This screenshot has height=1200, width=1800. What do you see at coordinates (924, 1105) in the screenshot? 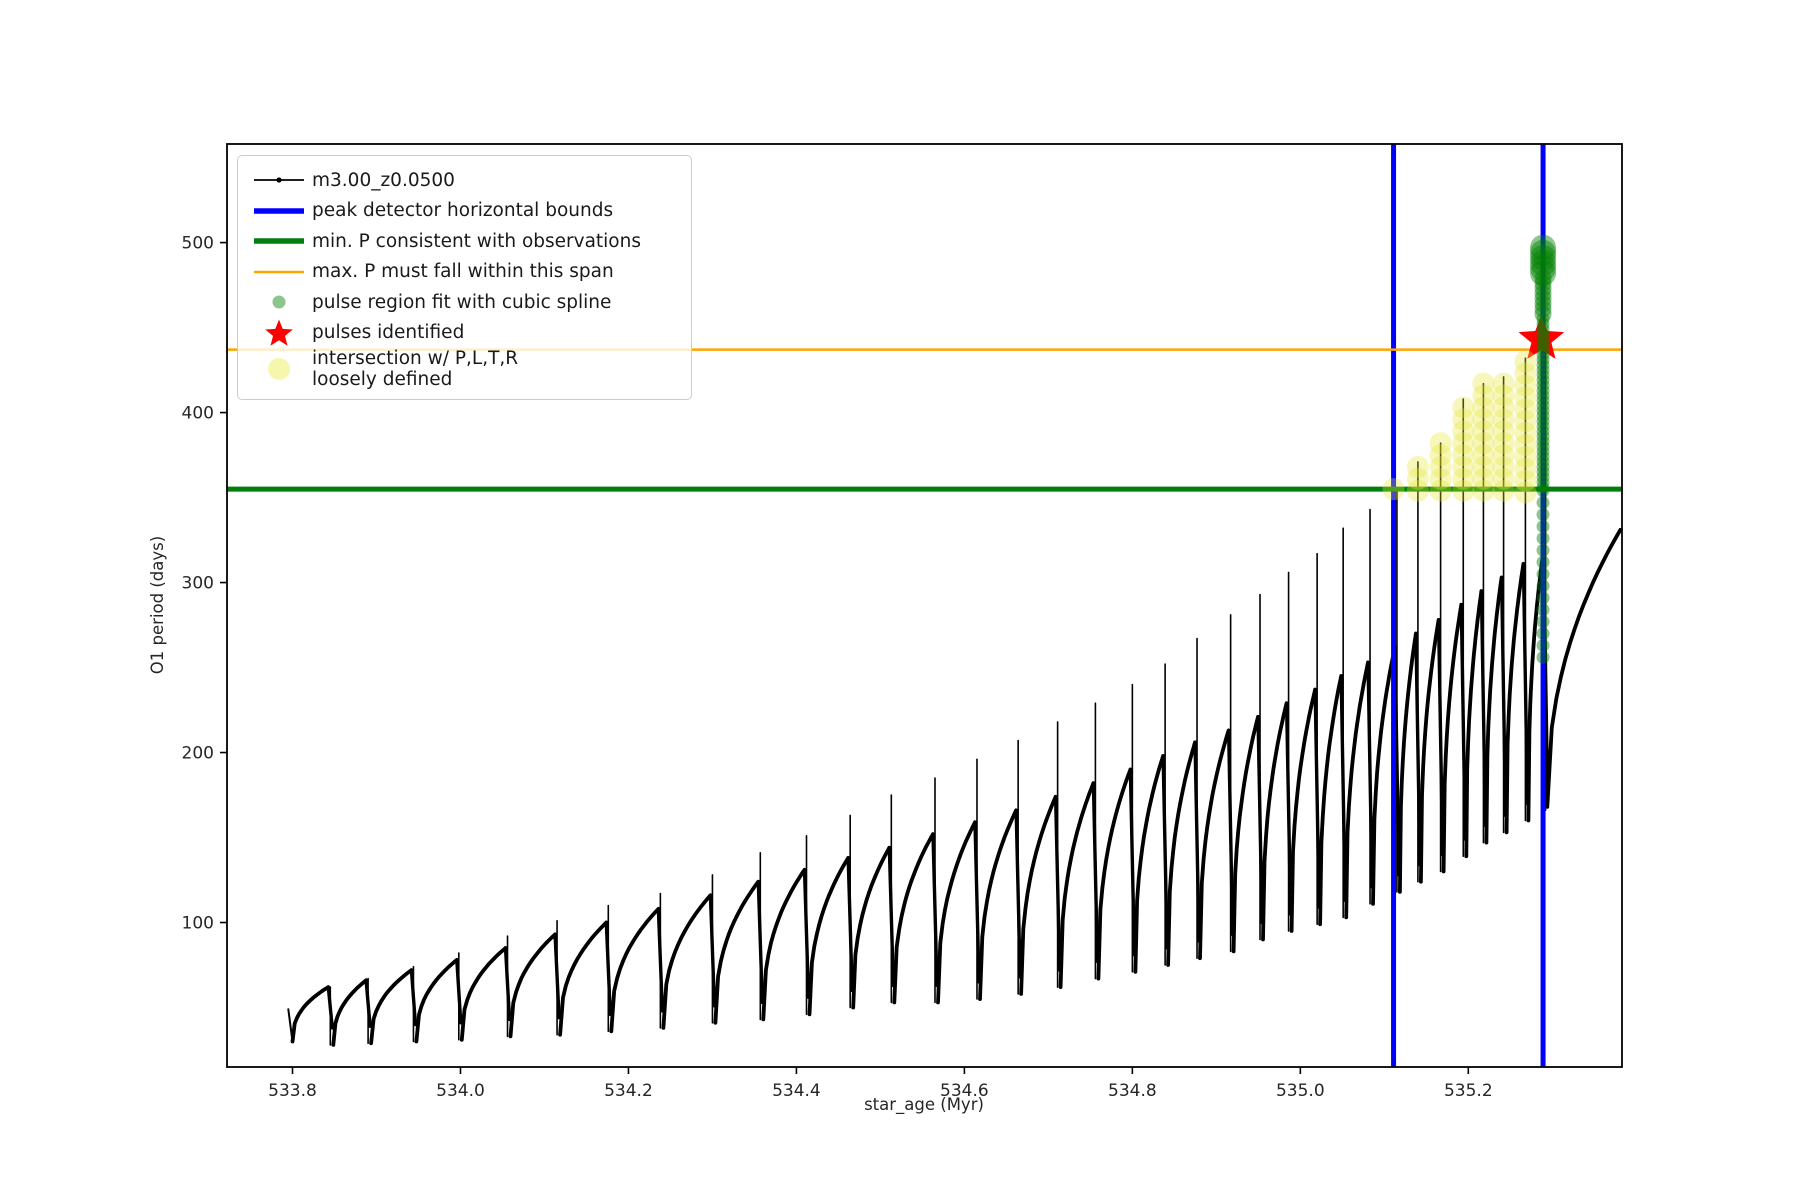
I see `x-axis-label: star_age (Myr)` at bounding box center [924, 1105].